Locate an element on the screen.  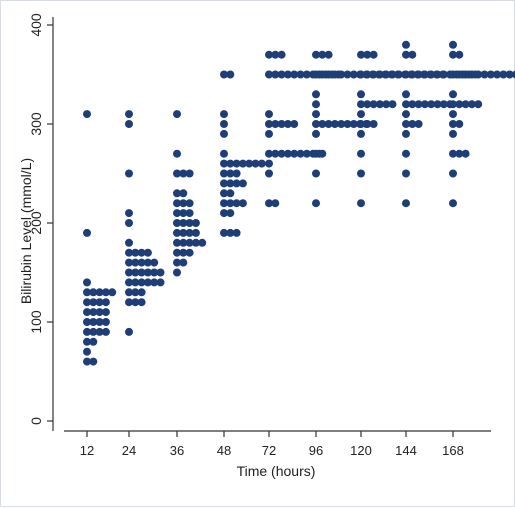
y-axis-title: Bilirubin Level (mmol/L) is located at coordinates (26, 231).